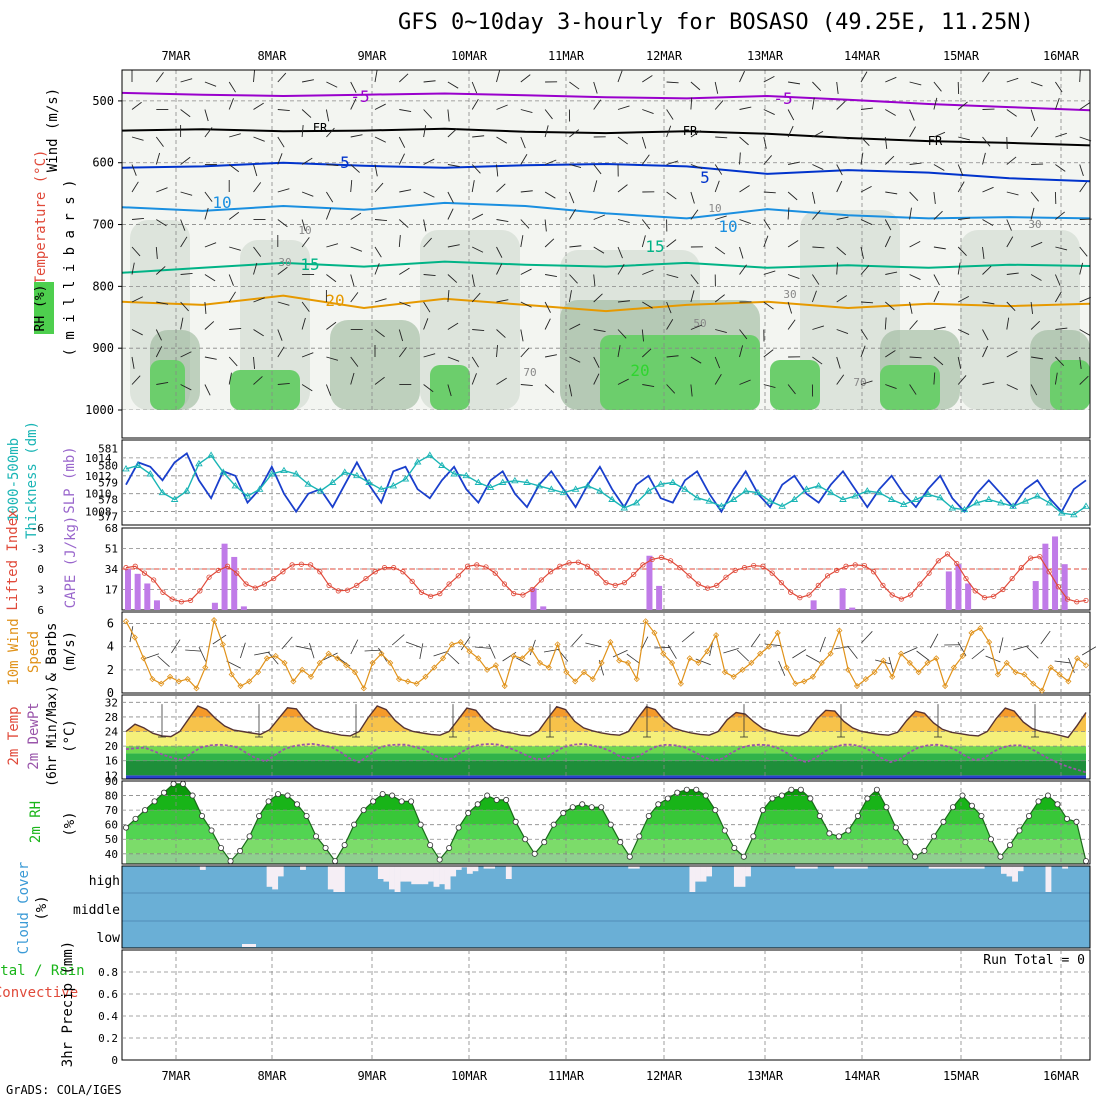 The image size is (1100, 1100). Describe the element at coordinates (606, 485) in the screenshot. I see `thickness-line` at that location.